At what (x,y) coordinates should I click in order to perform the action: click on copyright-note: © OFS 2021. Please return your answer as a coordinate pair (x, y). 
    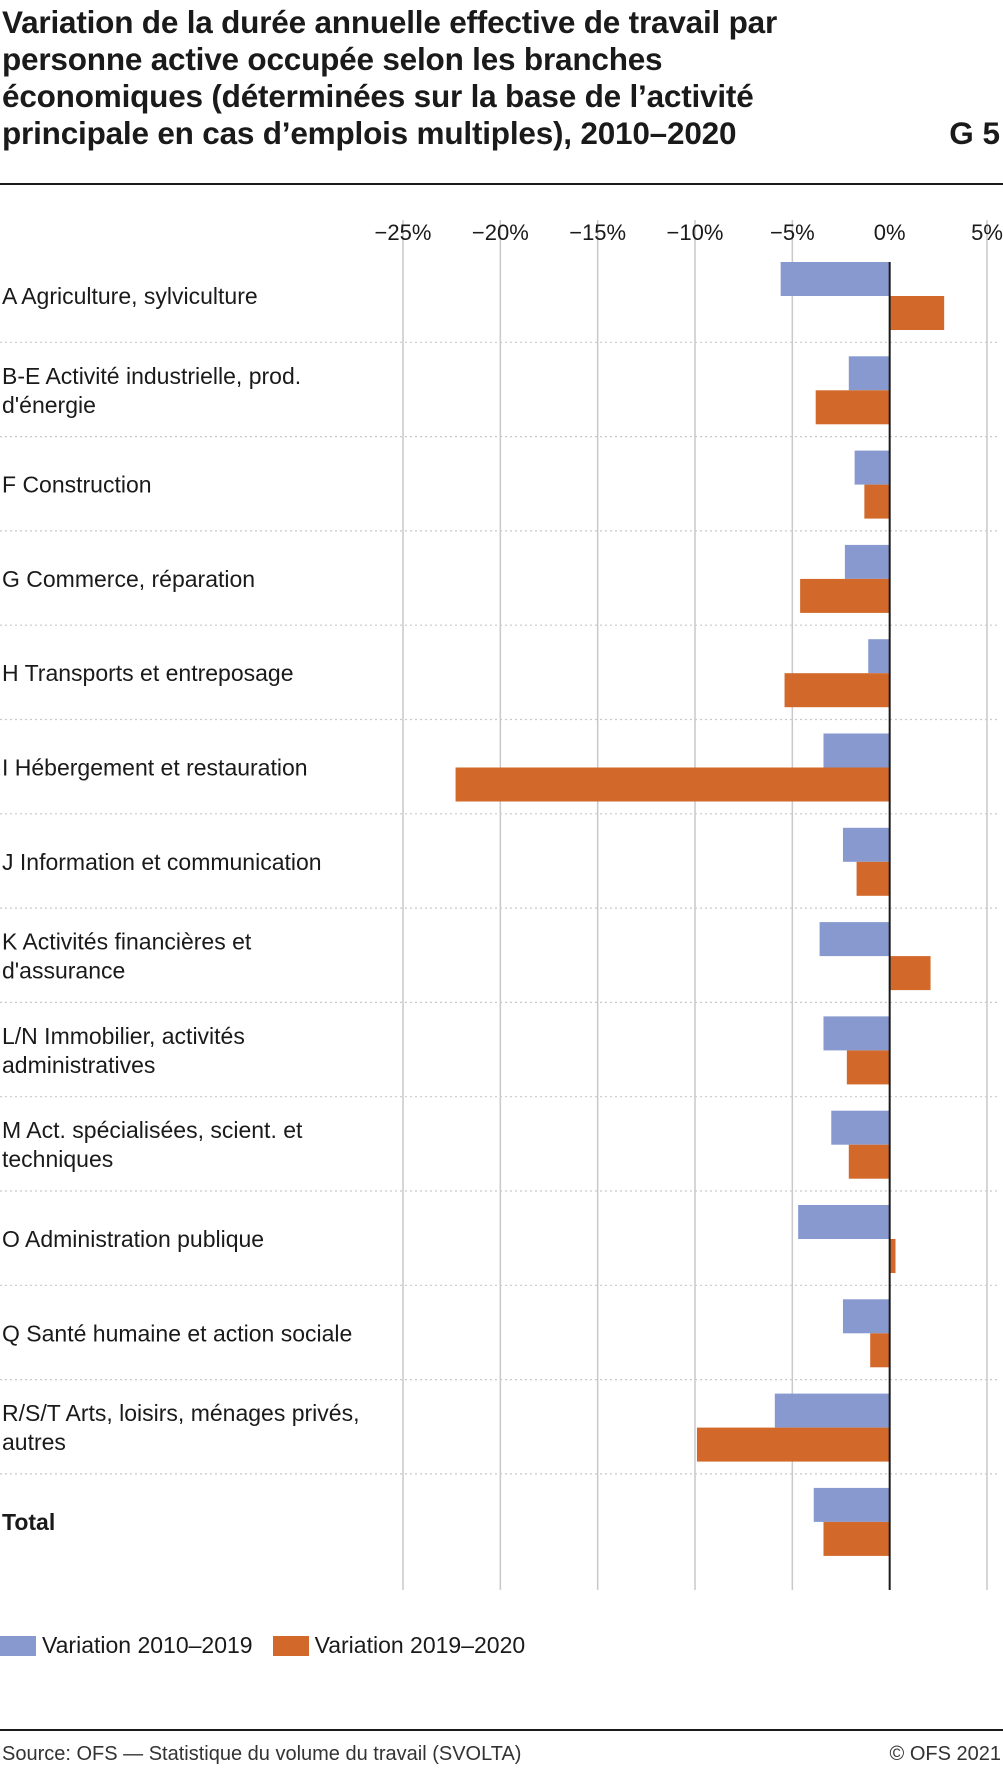
    Looking at the image, I should click on (945, 1754).